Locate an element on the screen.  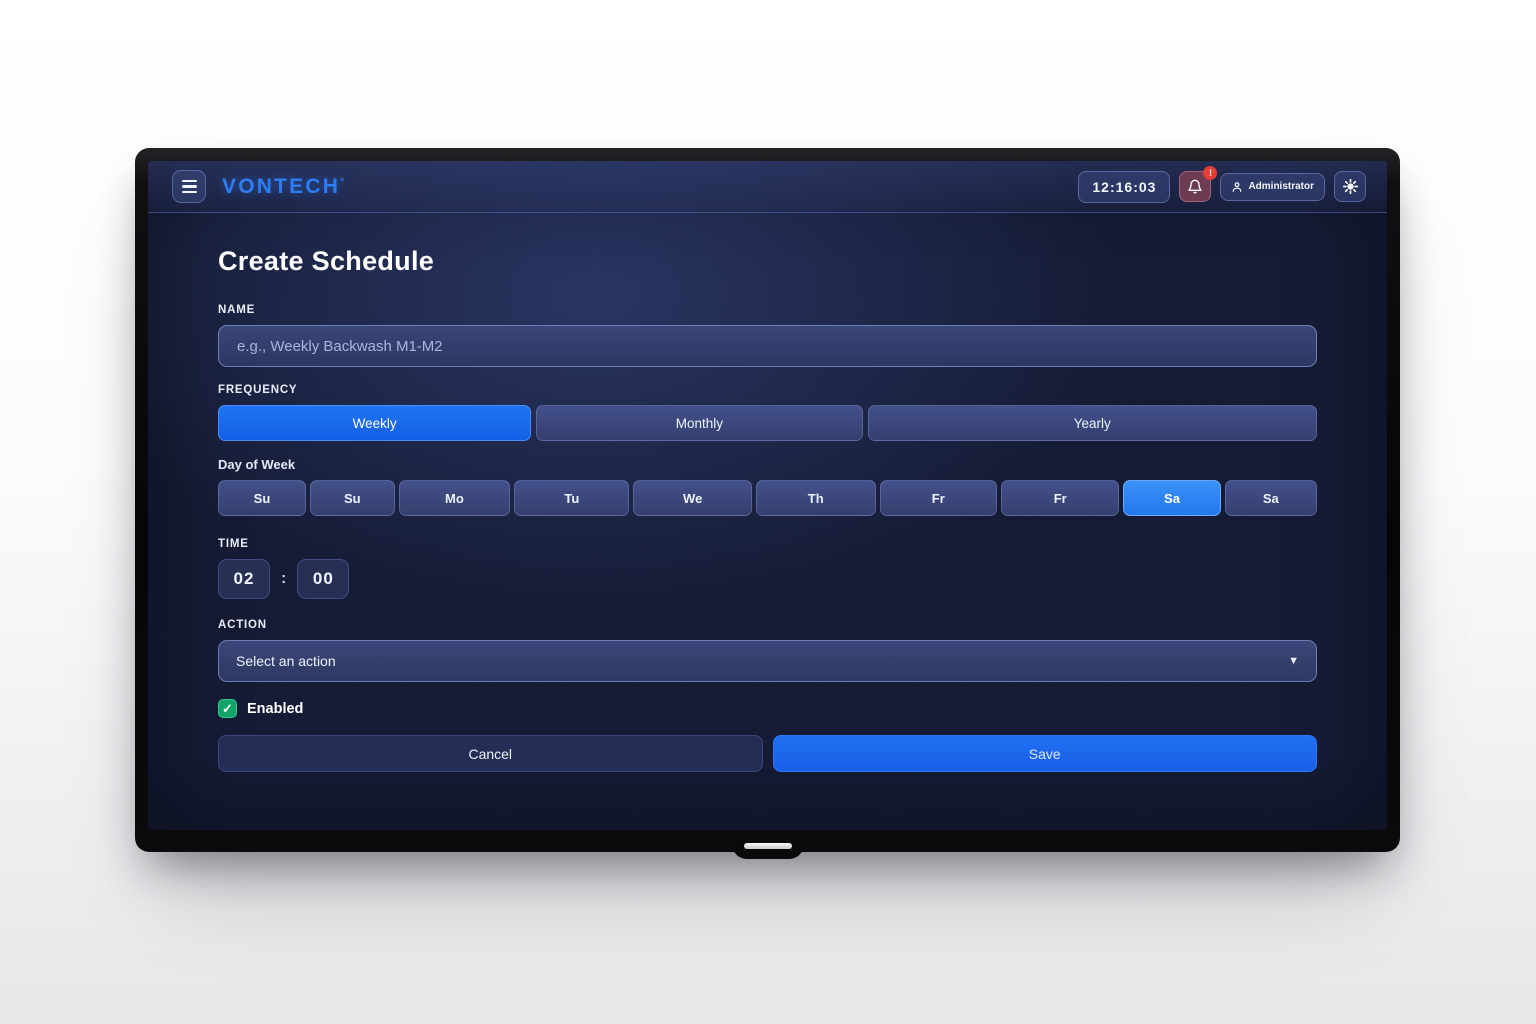
frequency-options: Weekly Monthly Yearly is located at coordinates (767, 423).